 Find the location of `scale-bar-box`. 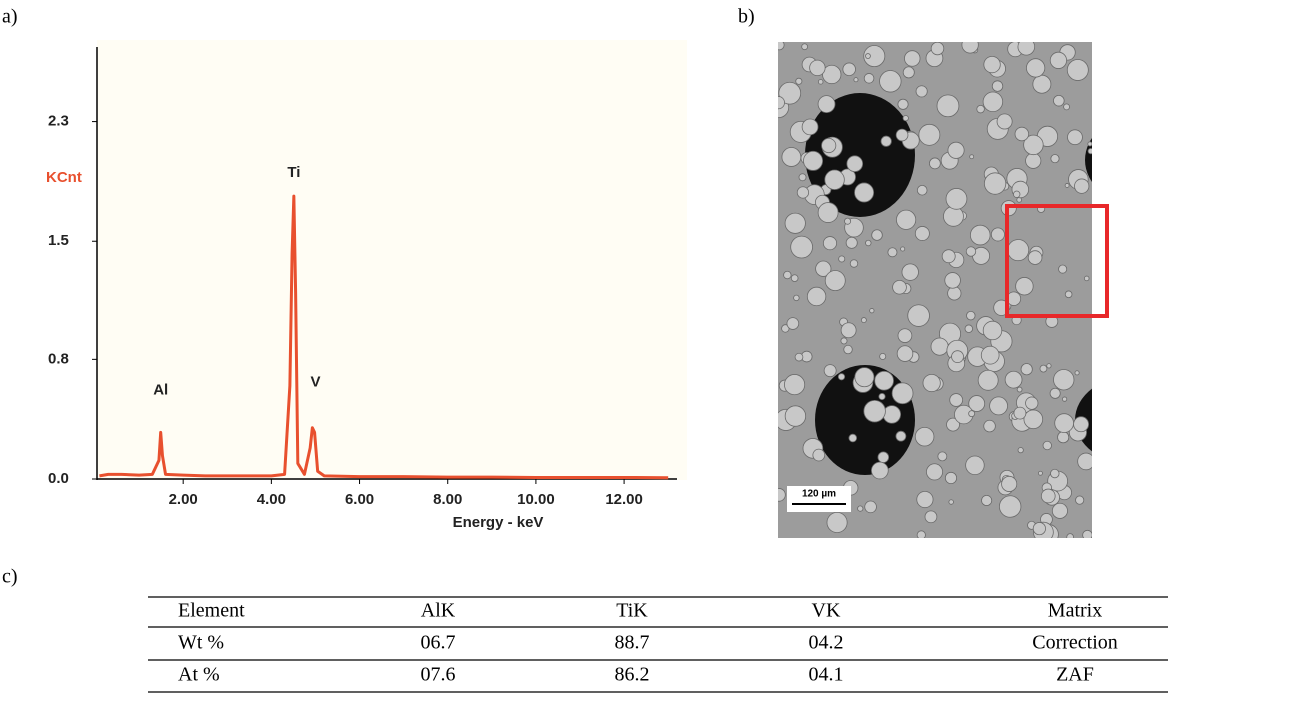

scale-bar-box is located at coordinates (819, 499).